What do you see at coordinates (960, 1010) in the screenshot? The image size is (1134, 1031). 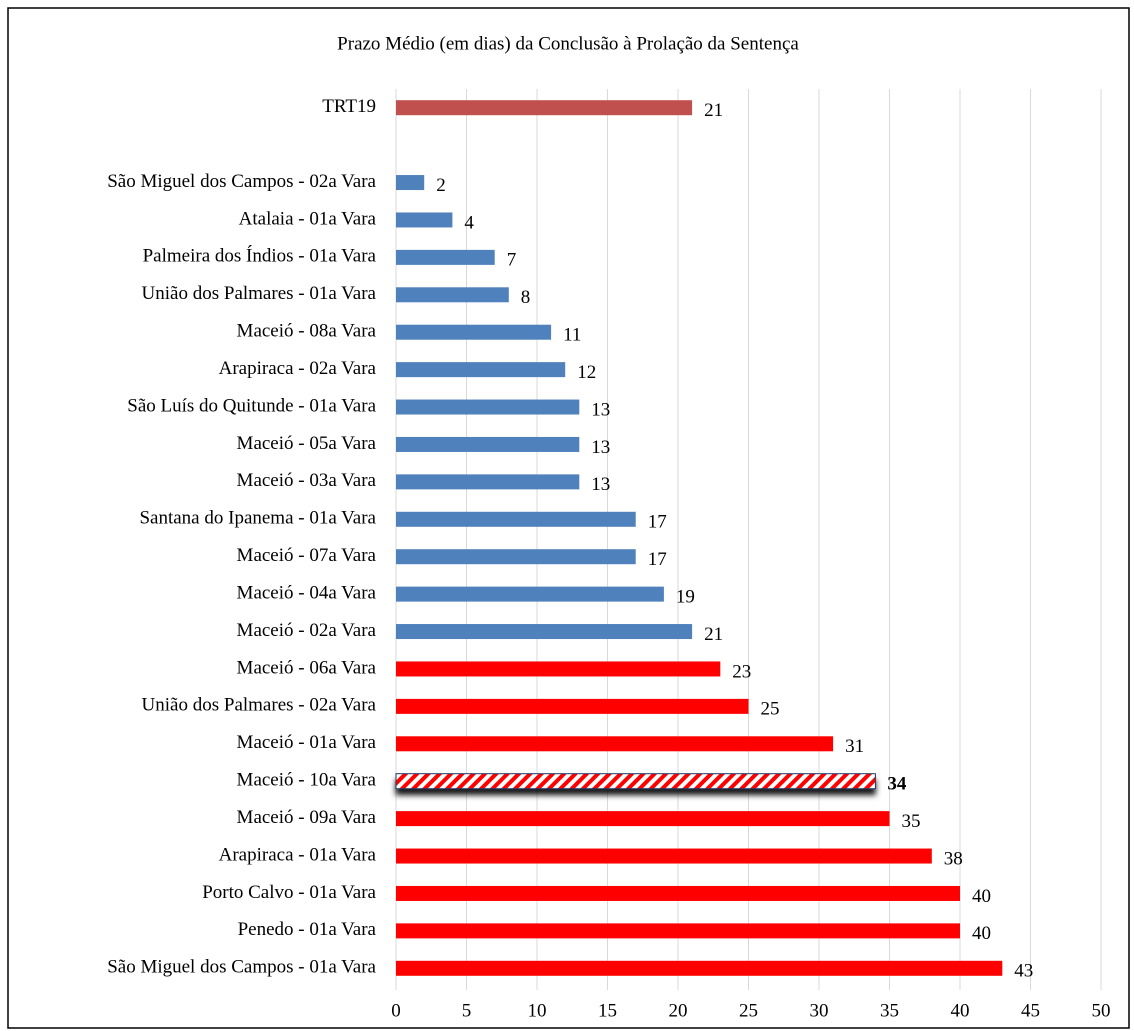 I see `x-tick-label: 40` at bounding box center [960, 1010].